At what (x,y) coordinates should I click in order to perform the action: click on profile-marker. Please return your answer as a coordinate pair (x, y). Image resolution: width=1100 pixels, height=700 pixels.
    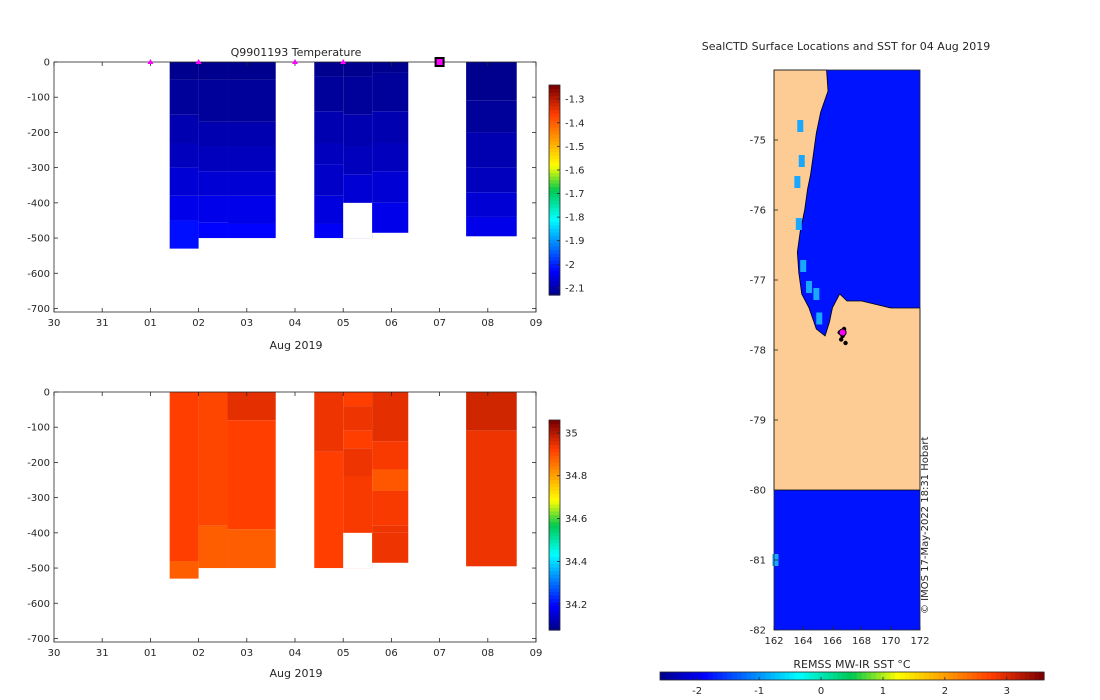
    Looking at the image, I should click on (343, 61).